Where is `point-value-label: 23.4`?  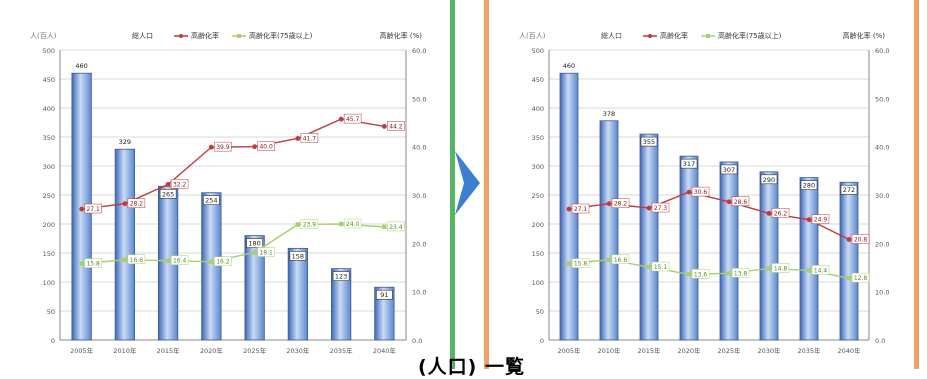 point-value-label: 23.4 is located at coordinates (396, 227).